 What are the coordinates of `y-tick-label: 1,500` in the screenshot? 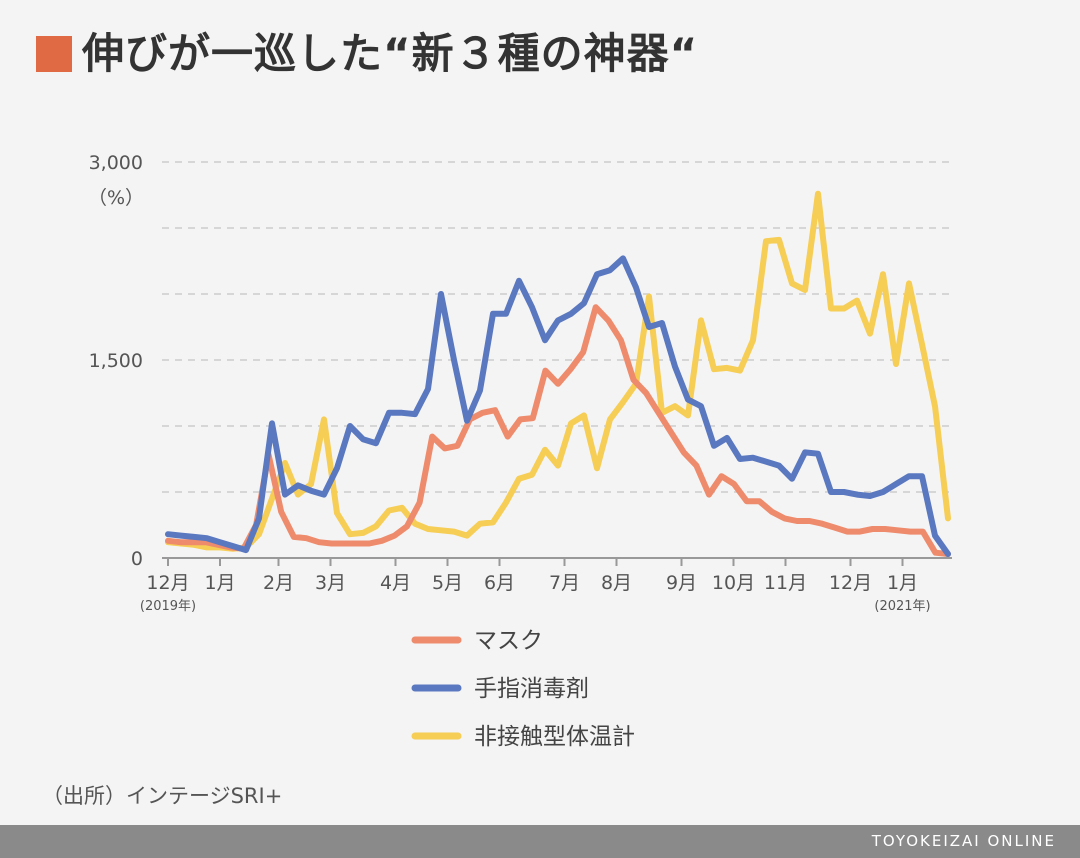 It's located at (116, 361).